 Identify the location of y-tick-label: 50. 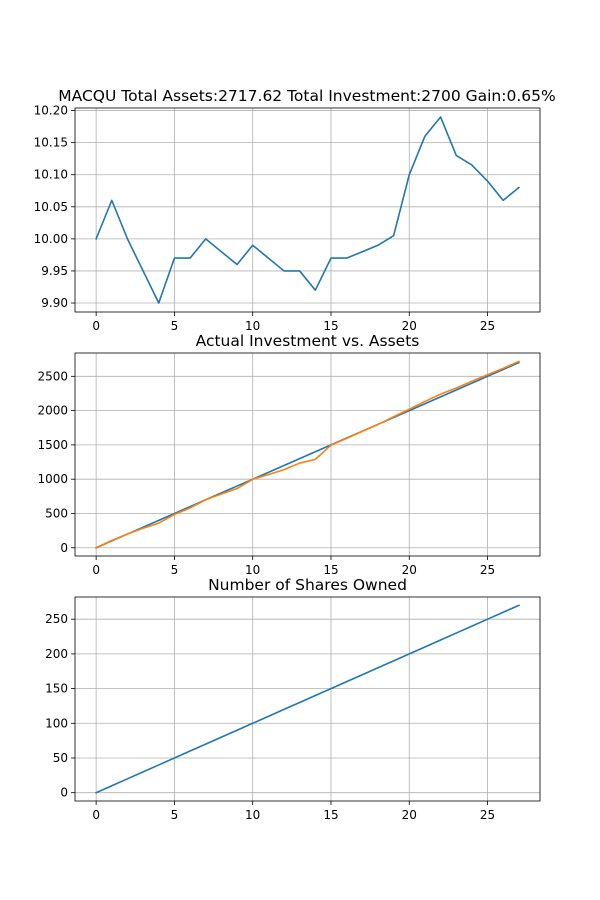
(60, 758).